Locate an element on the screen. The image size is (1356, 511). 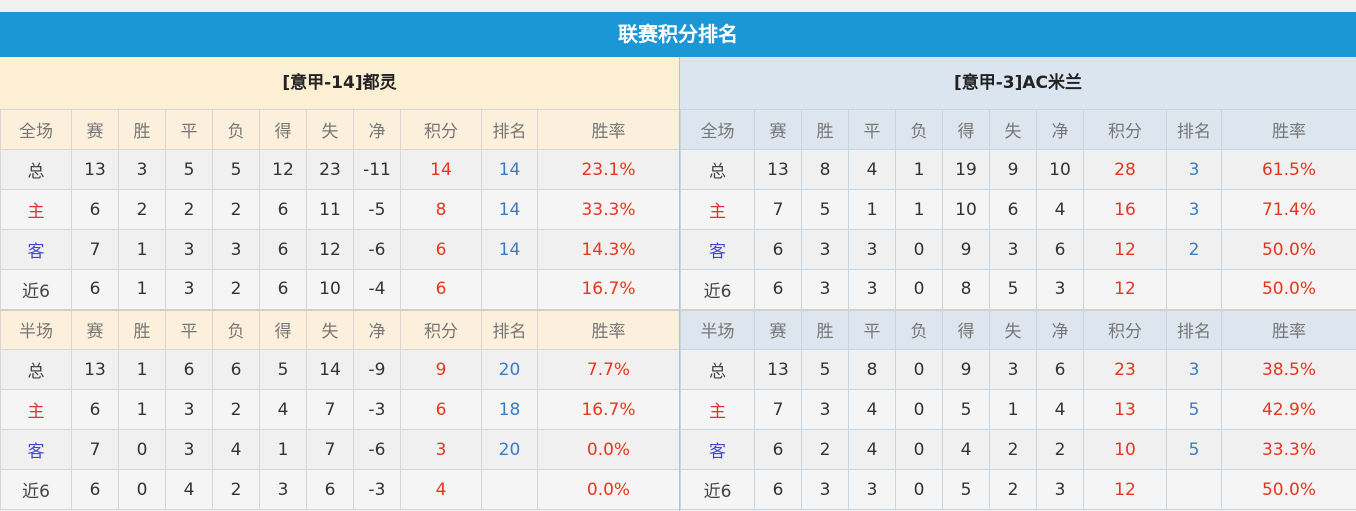
cell-win-rate: 0.0% is located at coordinates (608, 489).